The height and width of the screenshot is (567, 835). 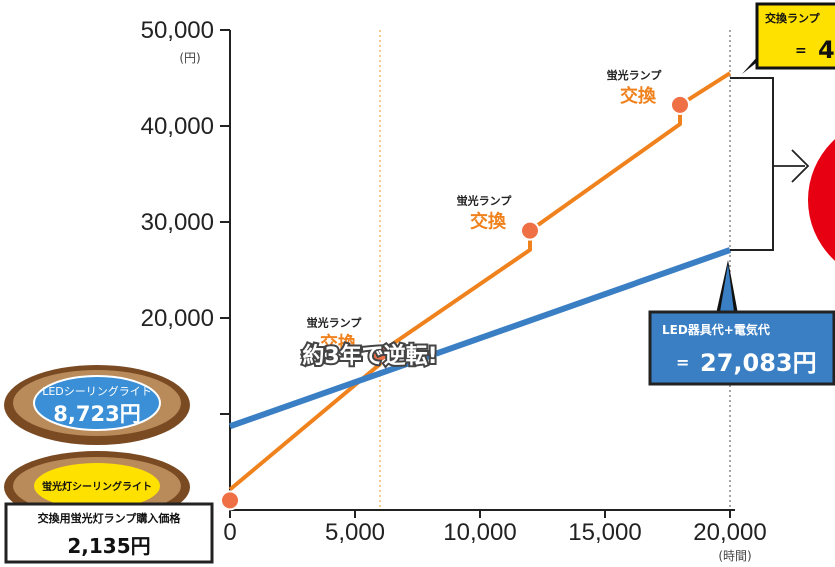 What do you see at coordinates (734, 556) in the screenshot?
I see `x-unit-label: (時間)` at bounding box center [734, 556].